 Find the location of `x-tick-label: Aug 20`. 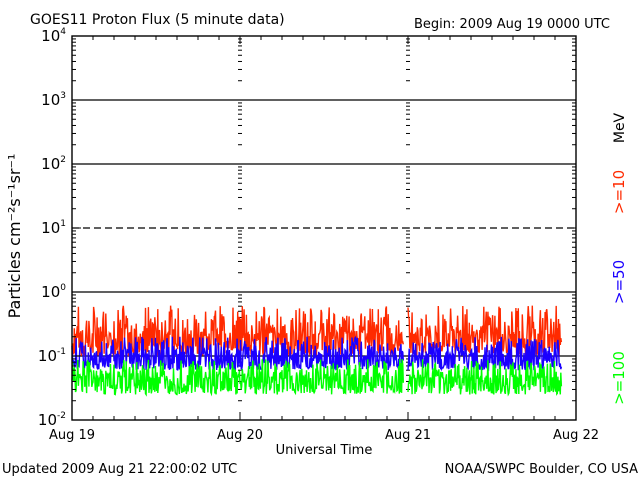

x-tick-label: Aug 20 is located at coordinates (240, 435).